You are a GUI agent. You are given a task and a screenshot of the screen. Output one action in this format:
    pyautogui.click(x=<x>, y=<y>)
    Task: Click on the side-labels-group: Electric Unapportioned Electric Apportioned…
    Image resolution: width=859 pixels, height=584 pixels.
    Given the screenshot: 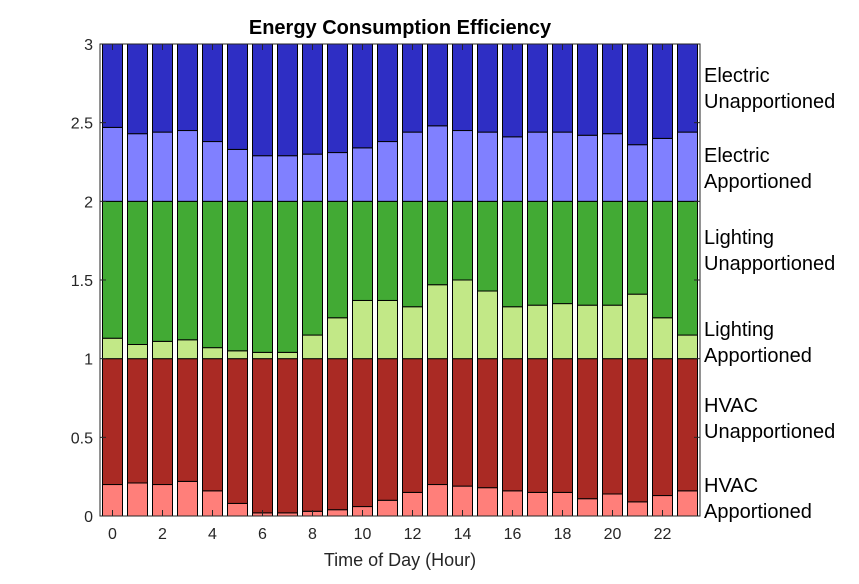 What is the action you would take?
    pyautogui.click(x=769, y=294)
    